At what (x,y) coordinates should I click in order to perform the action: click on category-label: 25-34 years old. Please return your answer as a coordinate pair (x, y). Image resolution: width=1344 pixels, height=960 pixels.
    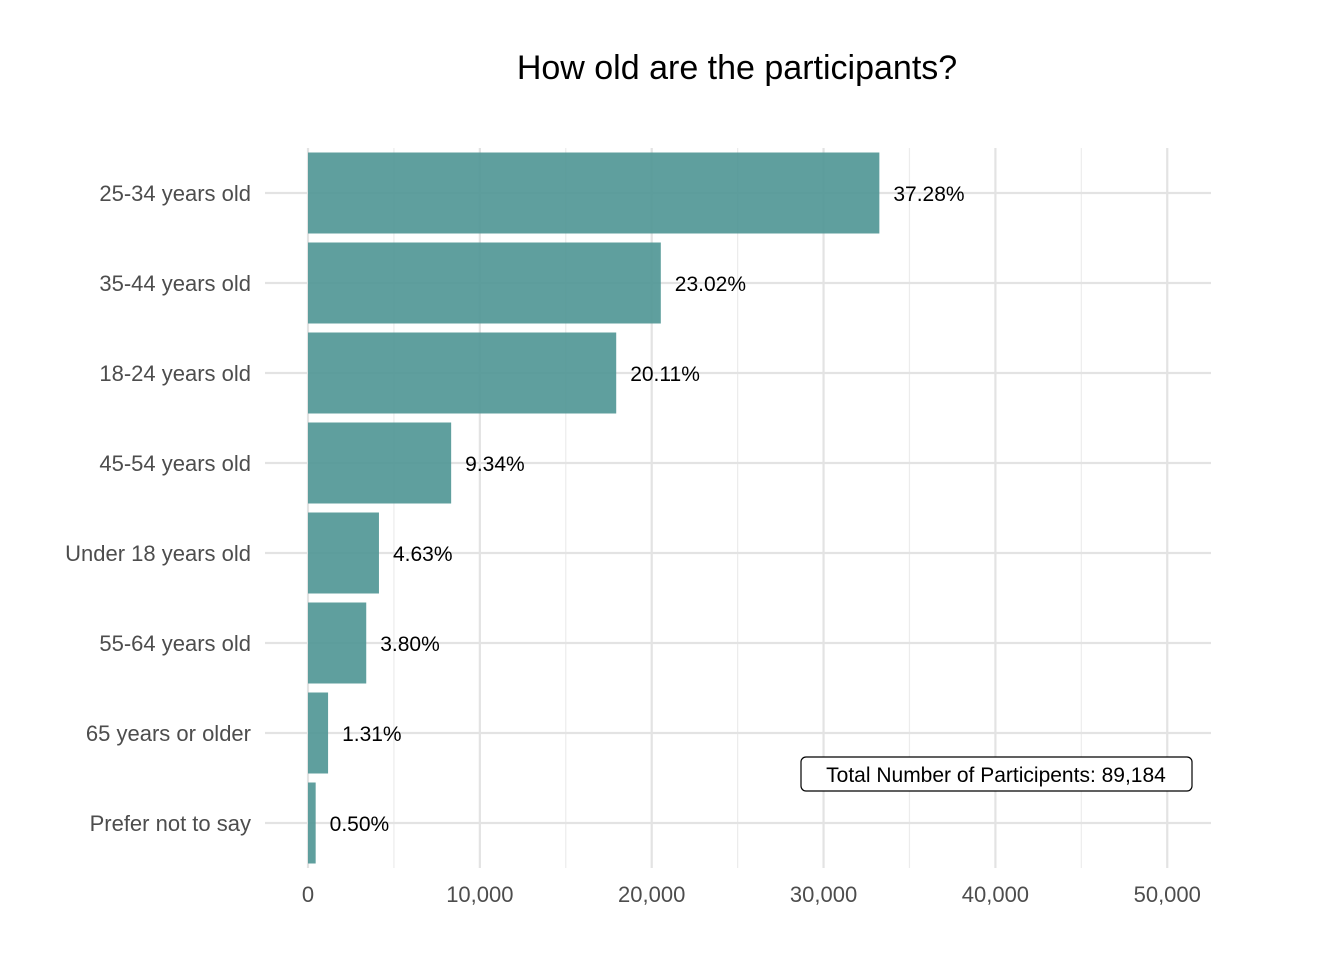
    Looking at the image, I should click on (175, 193).